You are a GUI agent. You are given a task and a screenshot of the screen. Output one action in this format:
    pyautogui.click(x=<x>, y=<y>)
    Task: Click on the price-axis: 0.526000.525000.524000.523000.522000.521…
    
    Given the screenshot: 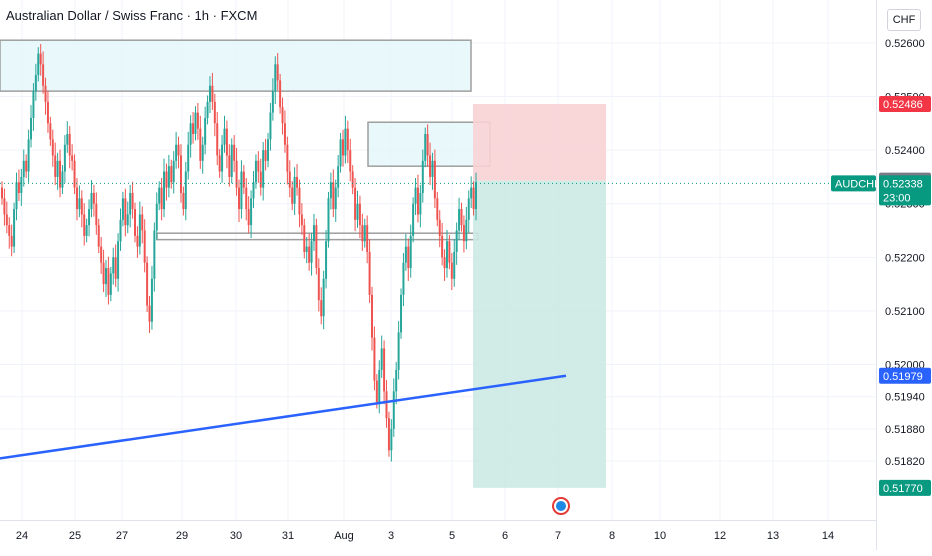 What is the action you would take?
    pyautogui.click(x=904, y=275)
    